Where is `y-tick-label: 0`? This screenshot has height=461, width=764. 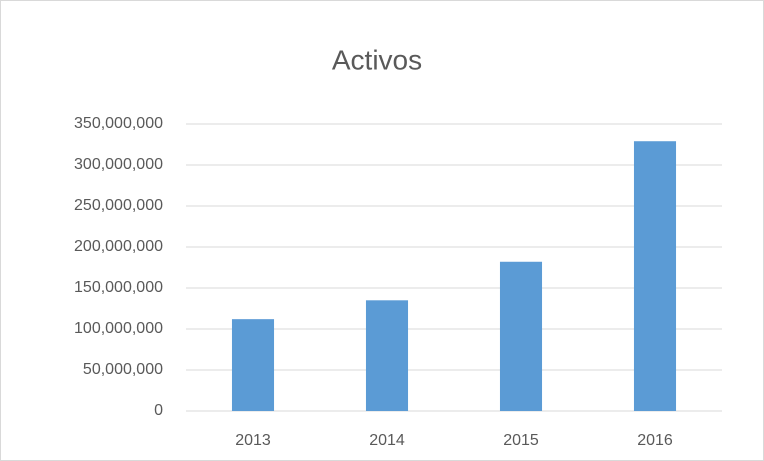 y-tick-label: 0 is located at coordinates (158, 410).